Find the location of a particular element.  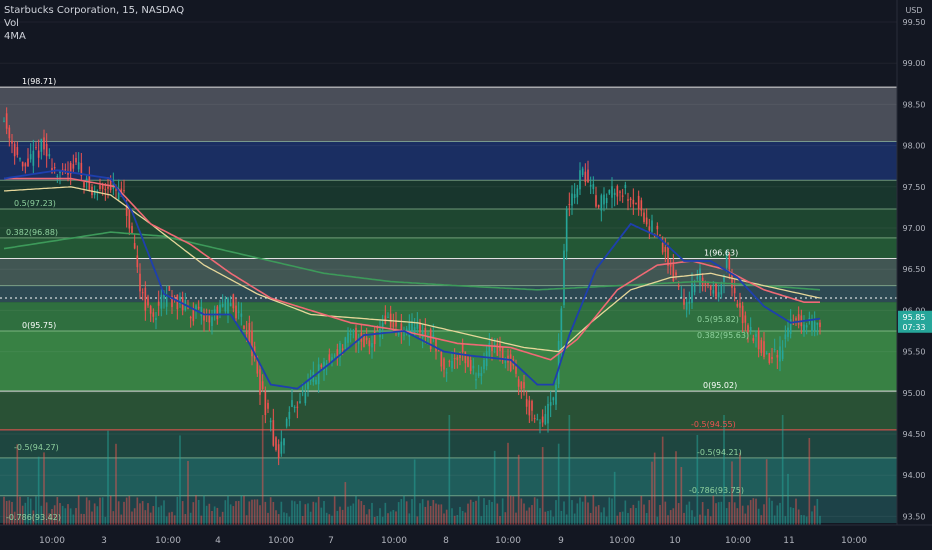

price-tick-label: 94.50 is located at coordinates (914, 434).